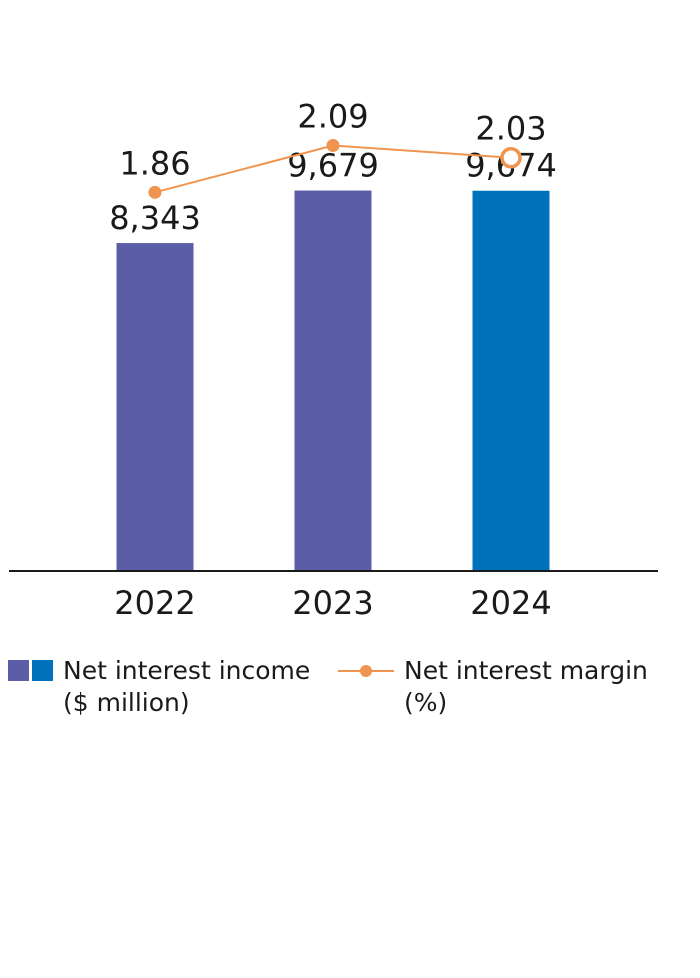  I want to click on margin-value-label-2023: 2.09, so click(332, 117).